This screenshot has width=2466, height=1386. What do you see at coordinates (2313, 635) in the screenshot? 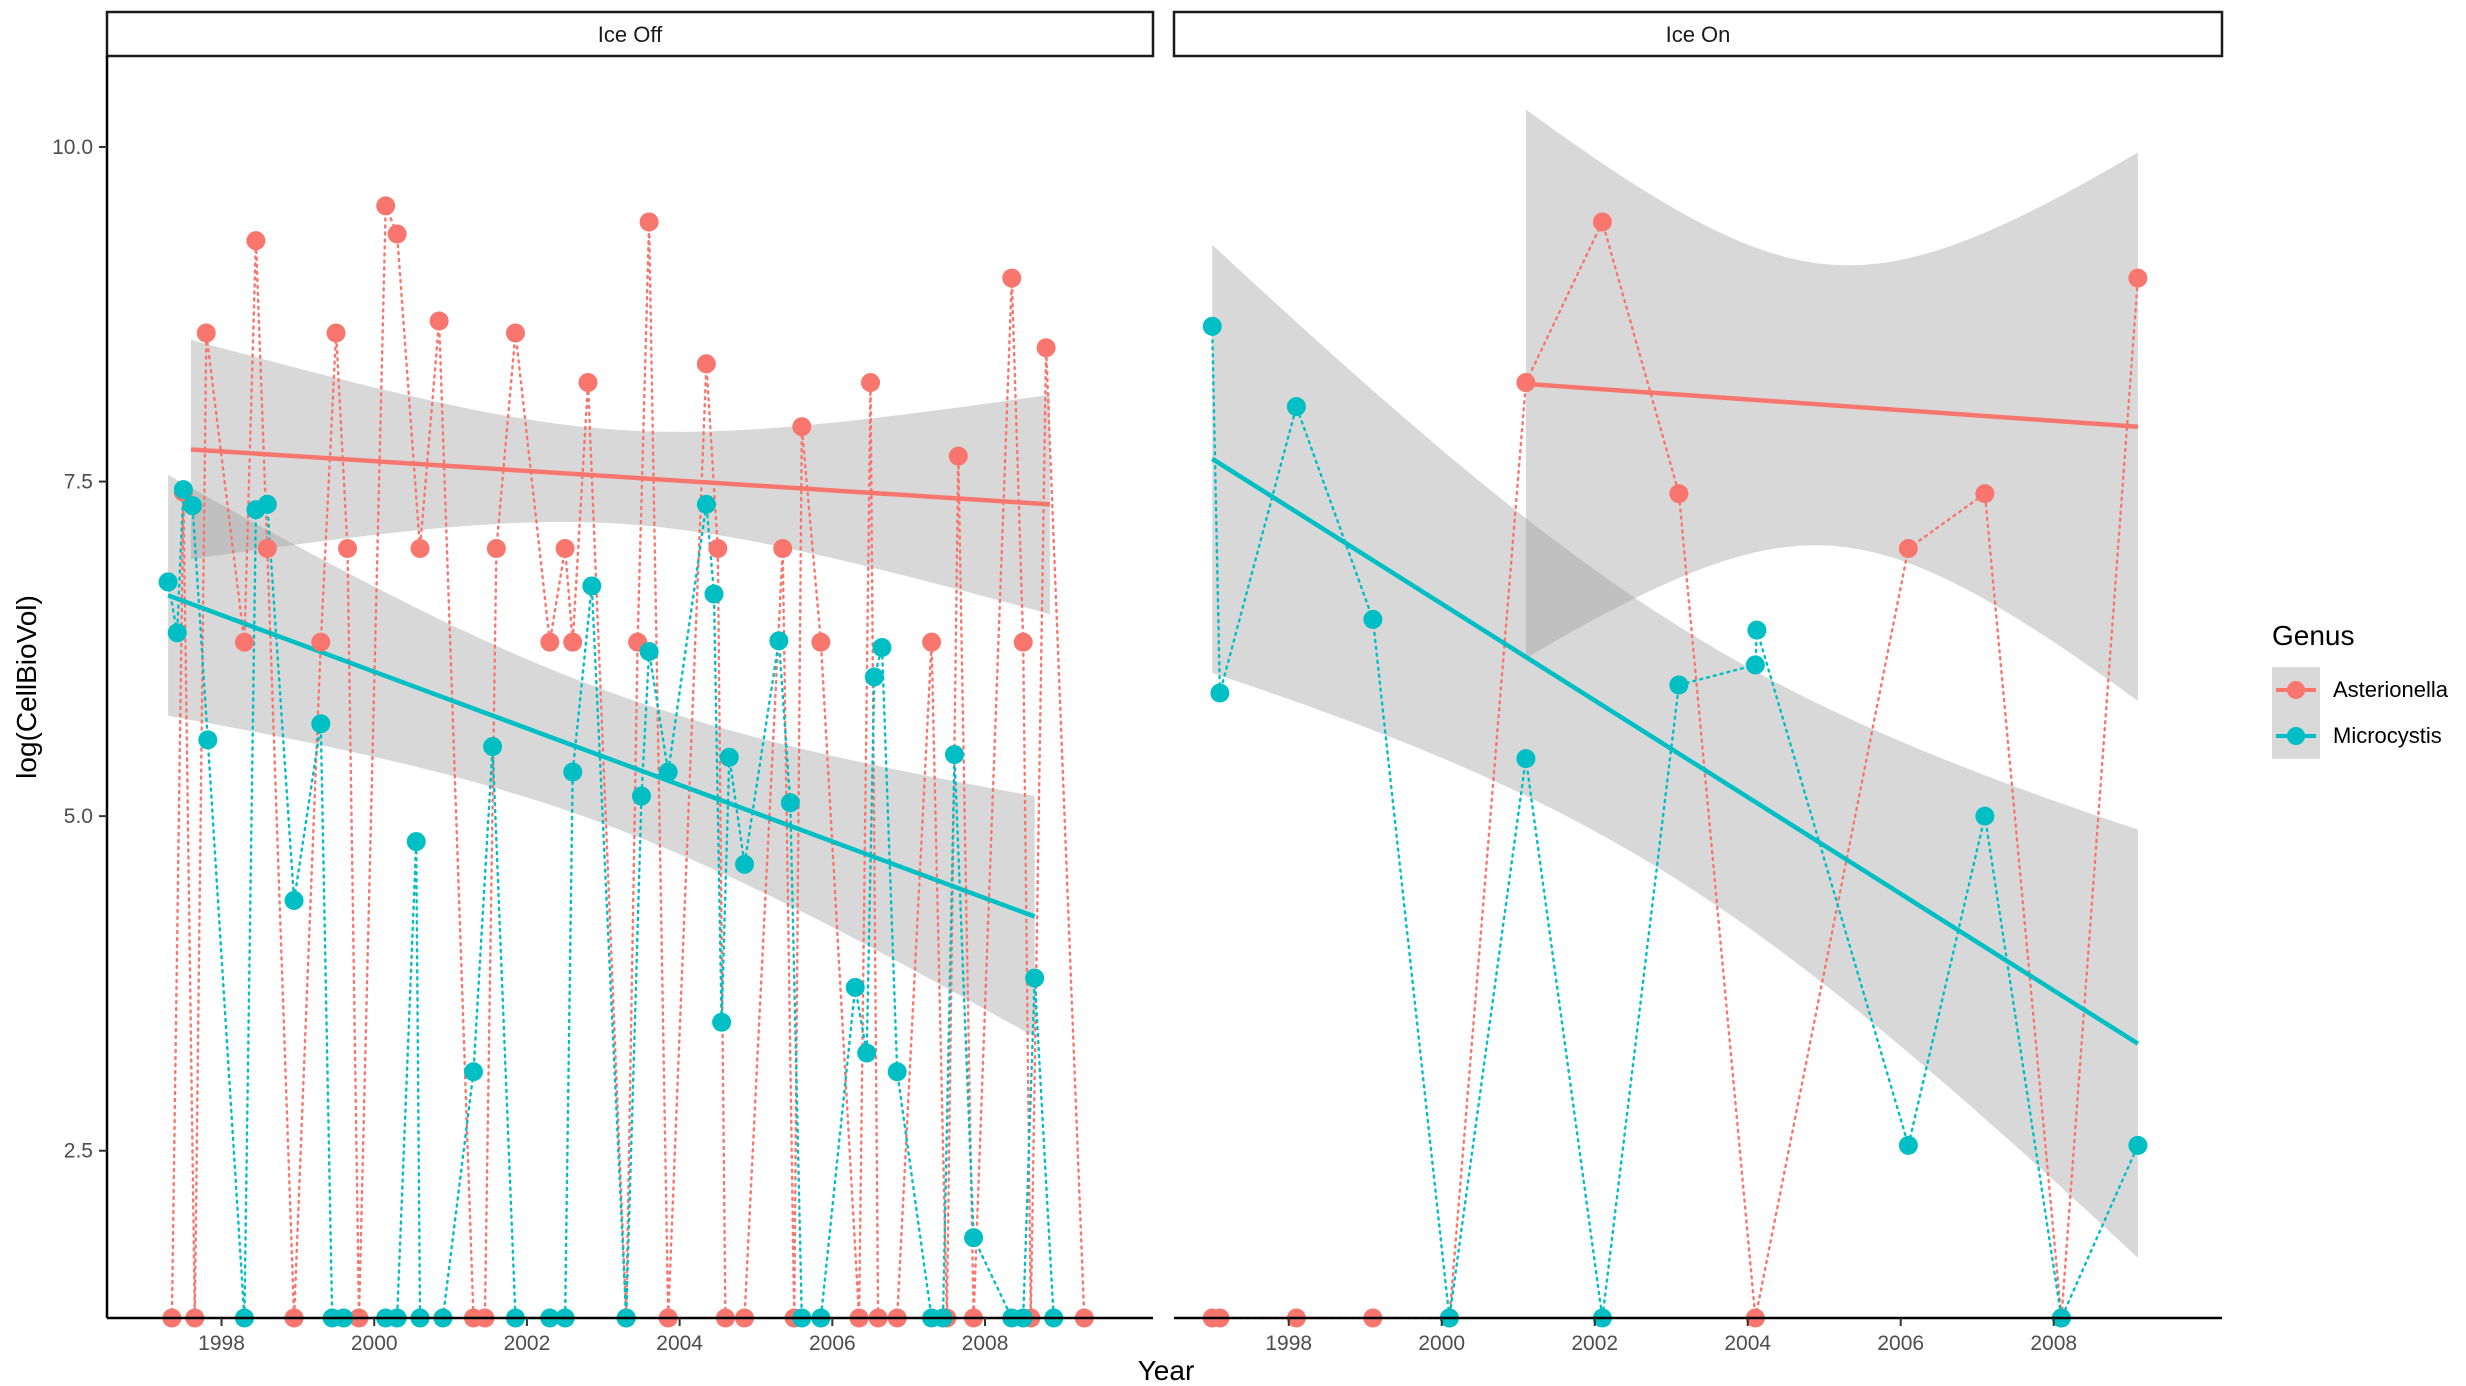
I see `legend-title: Genus` at bounding box center [2313, 635].